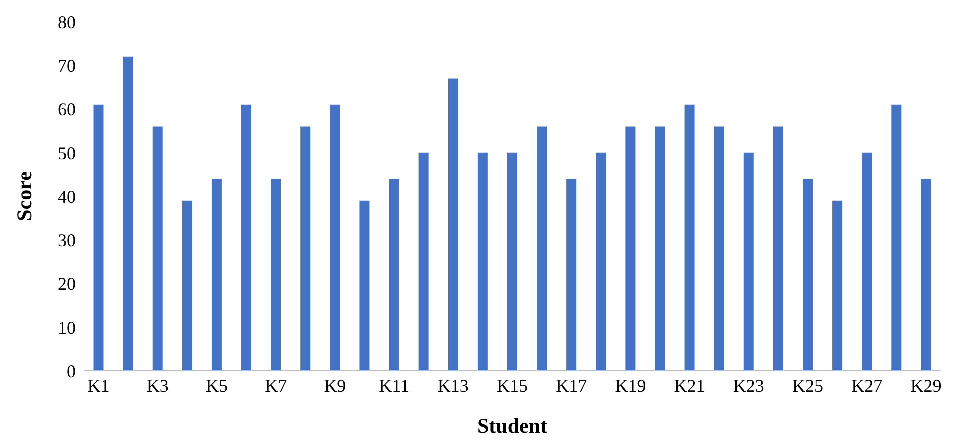 The width and height of the screenshot is (957, 445). What do you see at coordinates (867, 386) in the screenshot?
I see `x-tick-label: K27` at bounding box center [867, 386].